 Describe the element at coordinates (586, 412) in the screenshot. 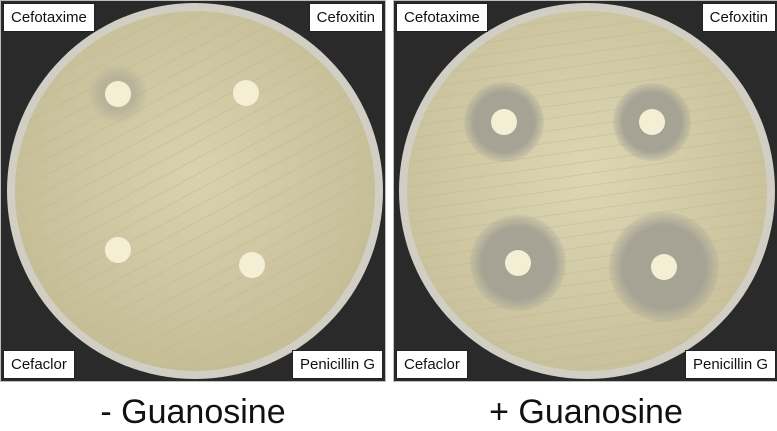

I see `caption-plus-guanosine: + Guanosine` at that location.